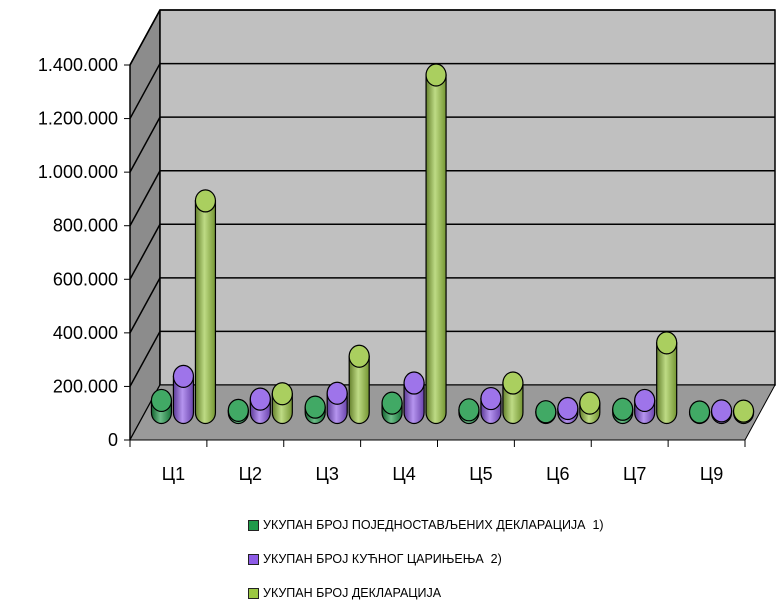 This screenshot has width=783, height=610. I want to click on x-tick-label: Ц9, so click(711, 474).